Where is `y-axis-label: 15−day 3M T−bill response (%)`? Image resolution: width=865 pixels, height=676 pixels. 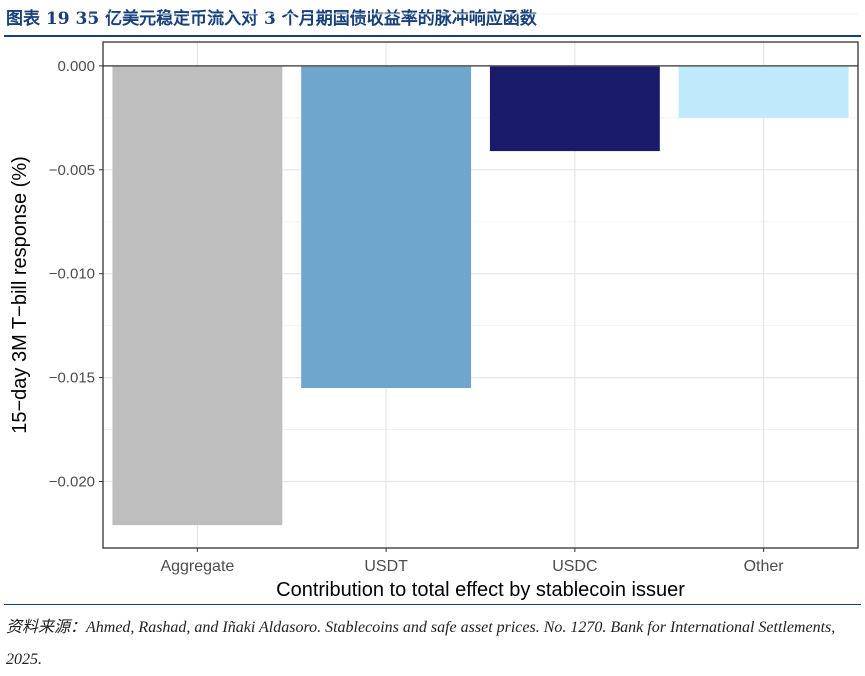
y-axis-label: 15−day 3M T−bill response (%) is located at coordinates (20, 295).